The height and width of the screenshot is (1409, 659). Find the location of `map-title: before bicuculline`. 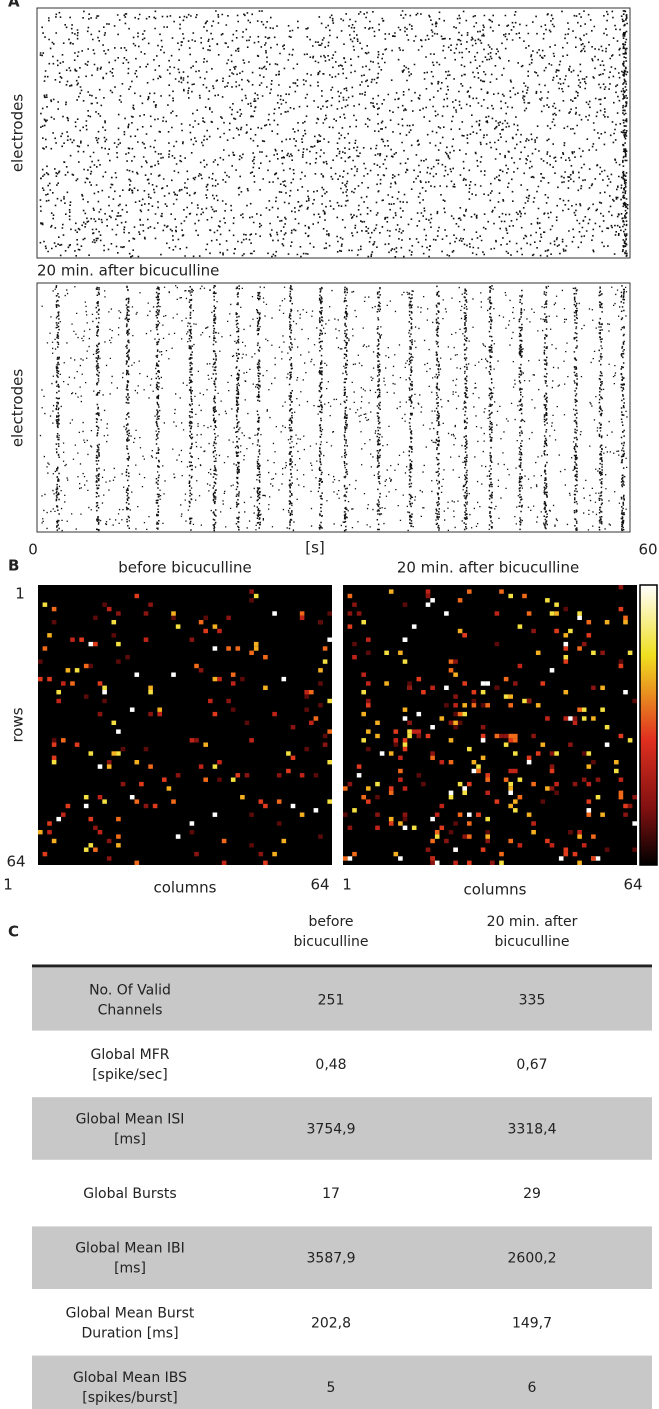

map-title: before bicuculline is located at coordinates (184, 568).